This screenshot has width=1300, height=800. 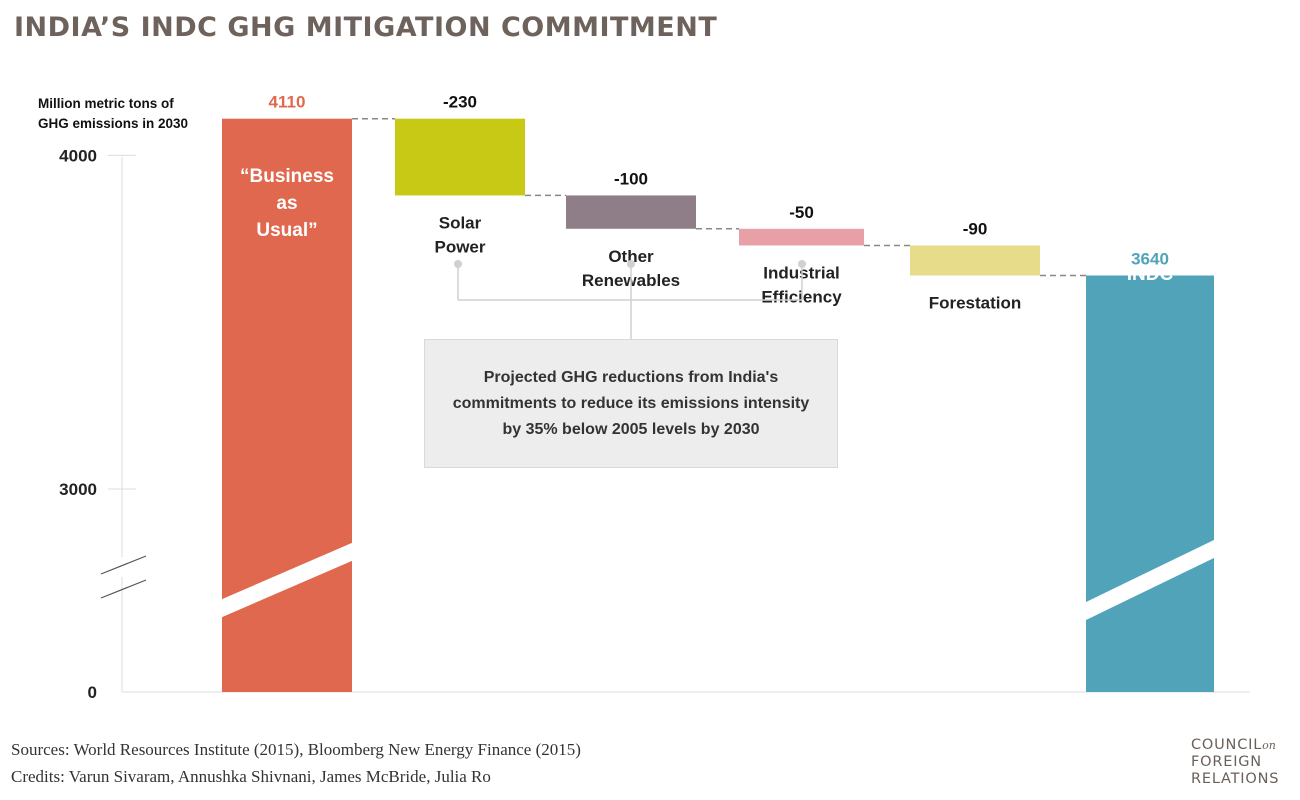 What do you see at coordinates (975, 302) in the screenshot?
I see `bar-category-label: Forestation` at bounding box center [975, 302].